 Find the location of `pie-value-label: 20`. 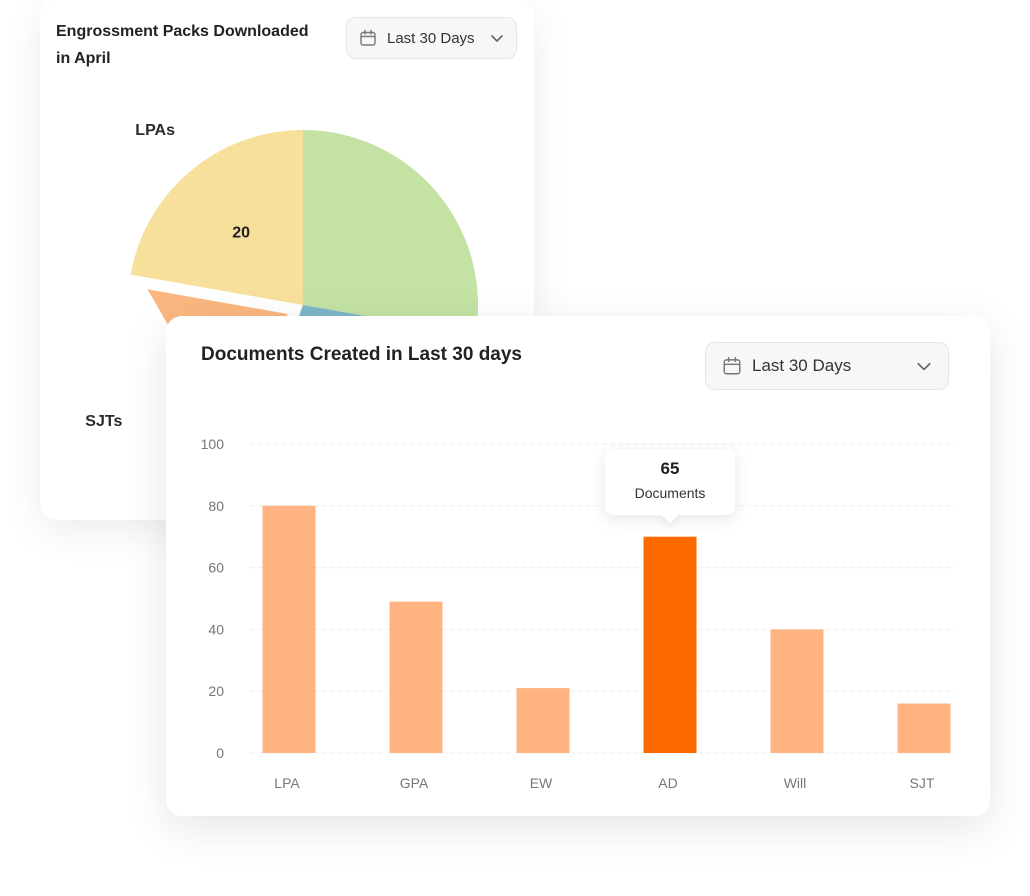

pie-value-label: 20 is located at coordinates (241, 232).